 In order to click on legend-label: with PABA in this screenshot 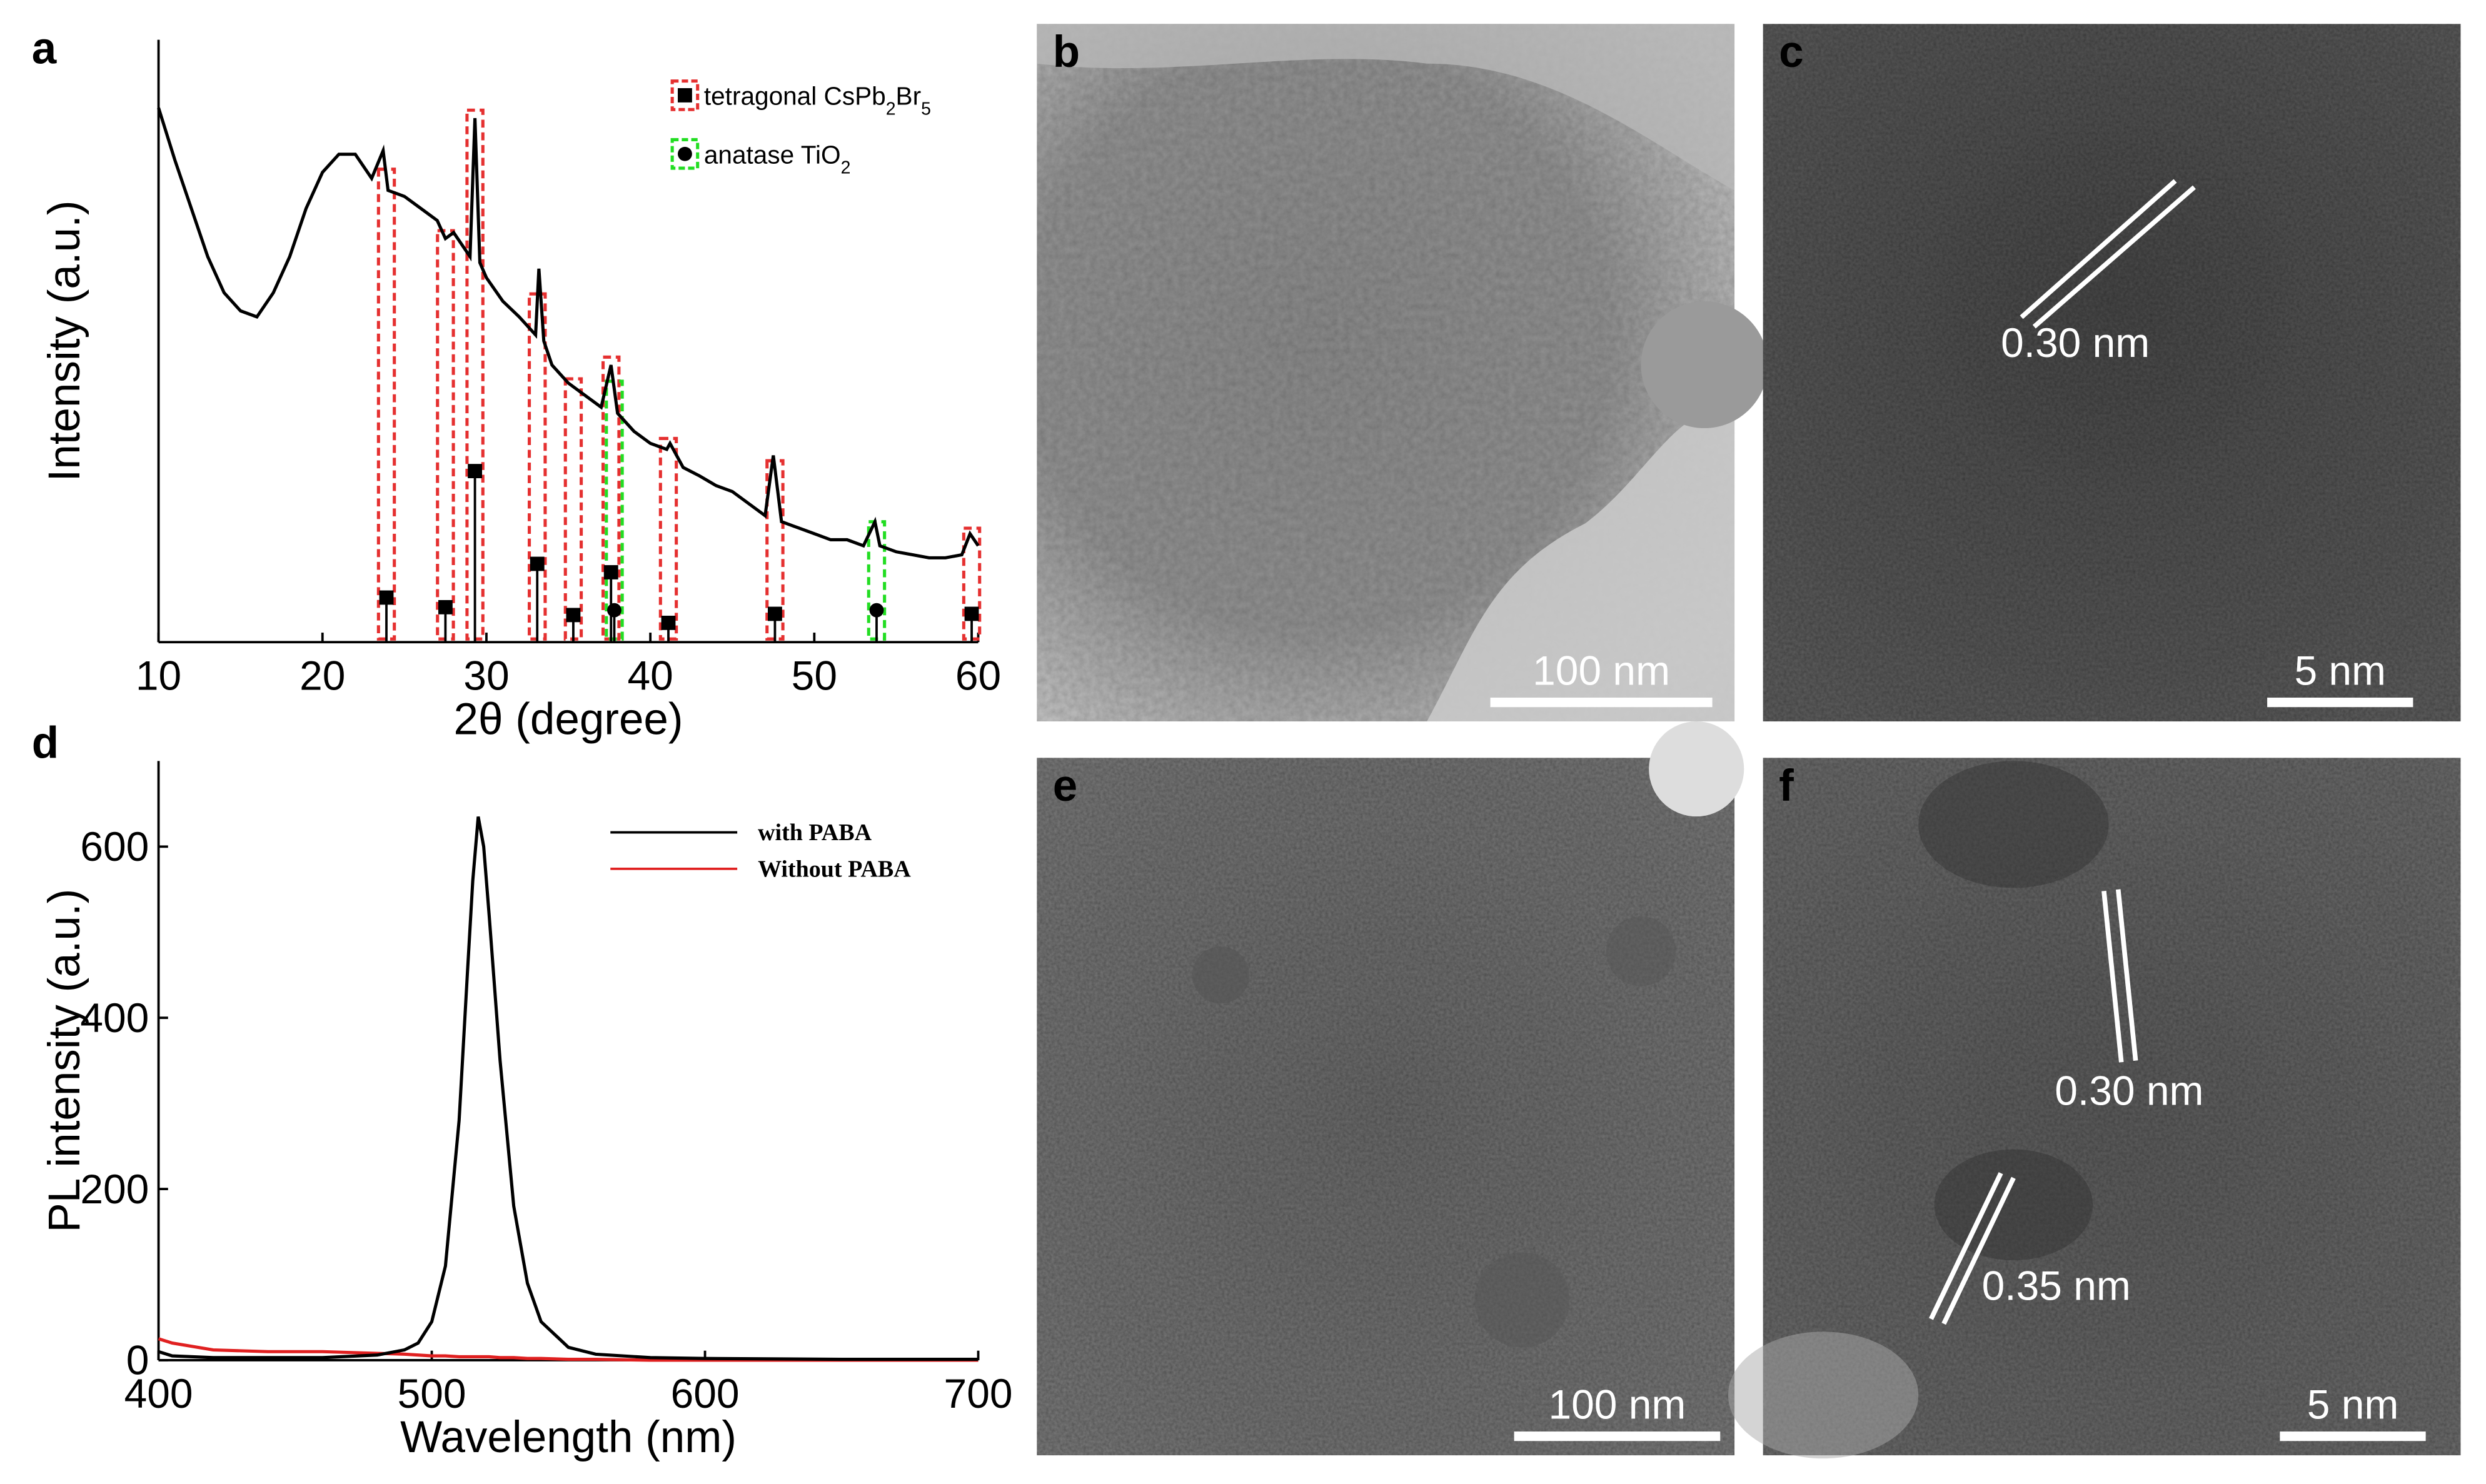, I will do `click(815, 833)`.